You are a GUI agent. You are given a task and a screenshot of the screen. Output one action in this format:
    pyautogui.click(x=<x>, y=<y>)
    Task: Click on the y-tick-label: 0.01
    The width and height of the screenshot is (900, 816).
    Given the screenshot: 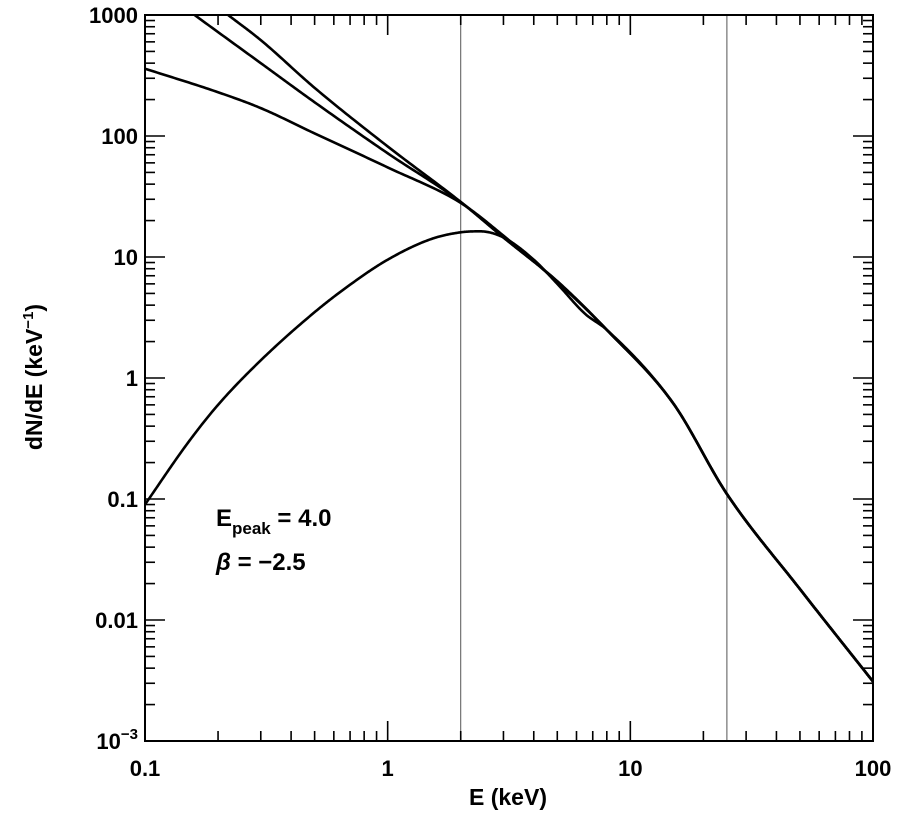 What is the action you would take?
    pyautogui.click(x=116, y=620)
    